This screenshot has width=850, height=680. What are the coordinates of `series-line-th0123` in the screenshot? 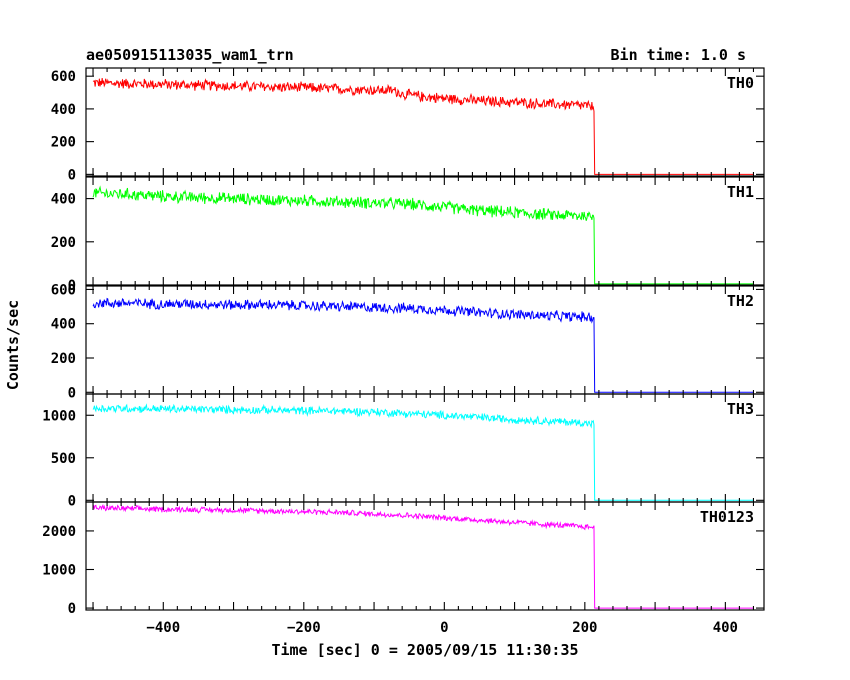 It's located at (423, 556).